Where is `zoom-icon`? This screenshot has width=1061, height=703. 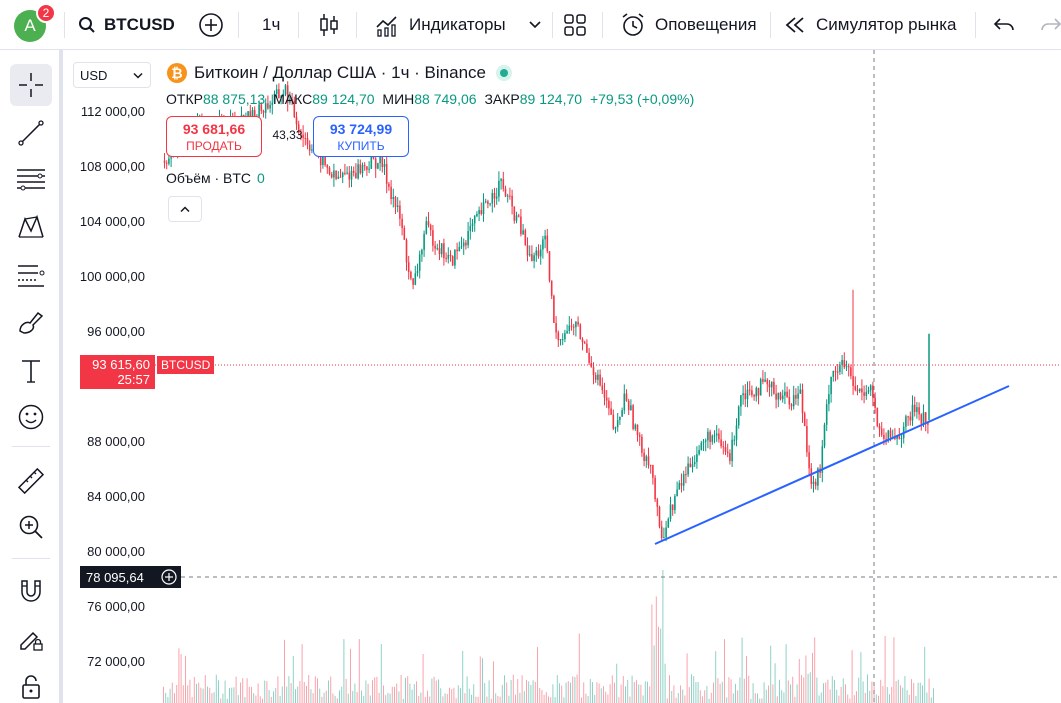
zoom-icon is located at coordinates (31, 527).